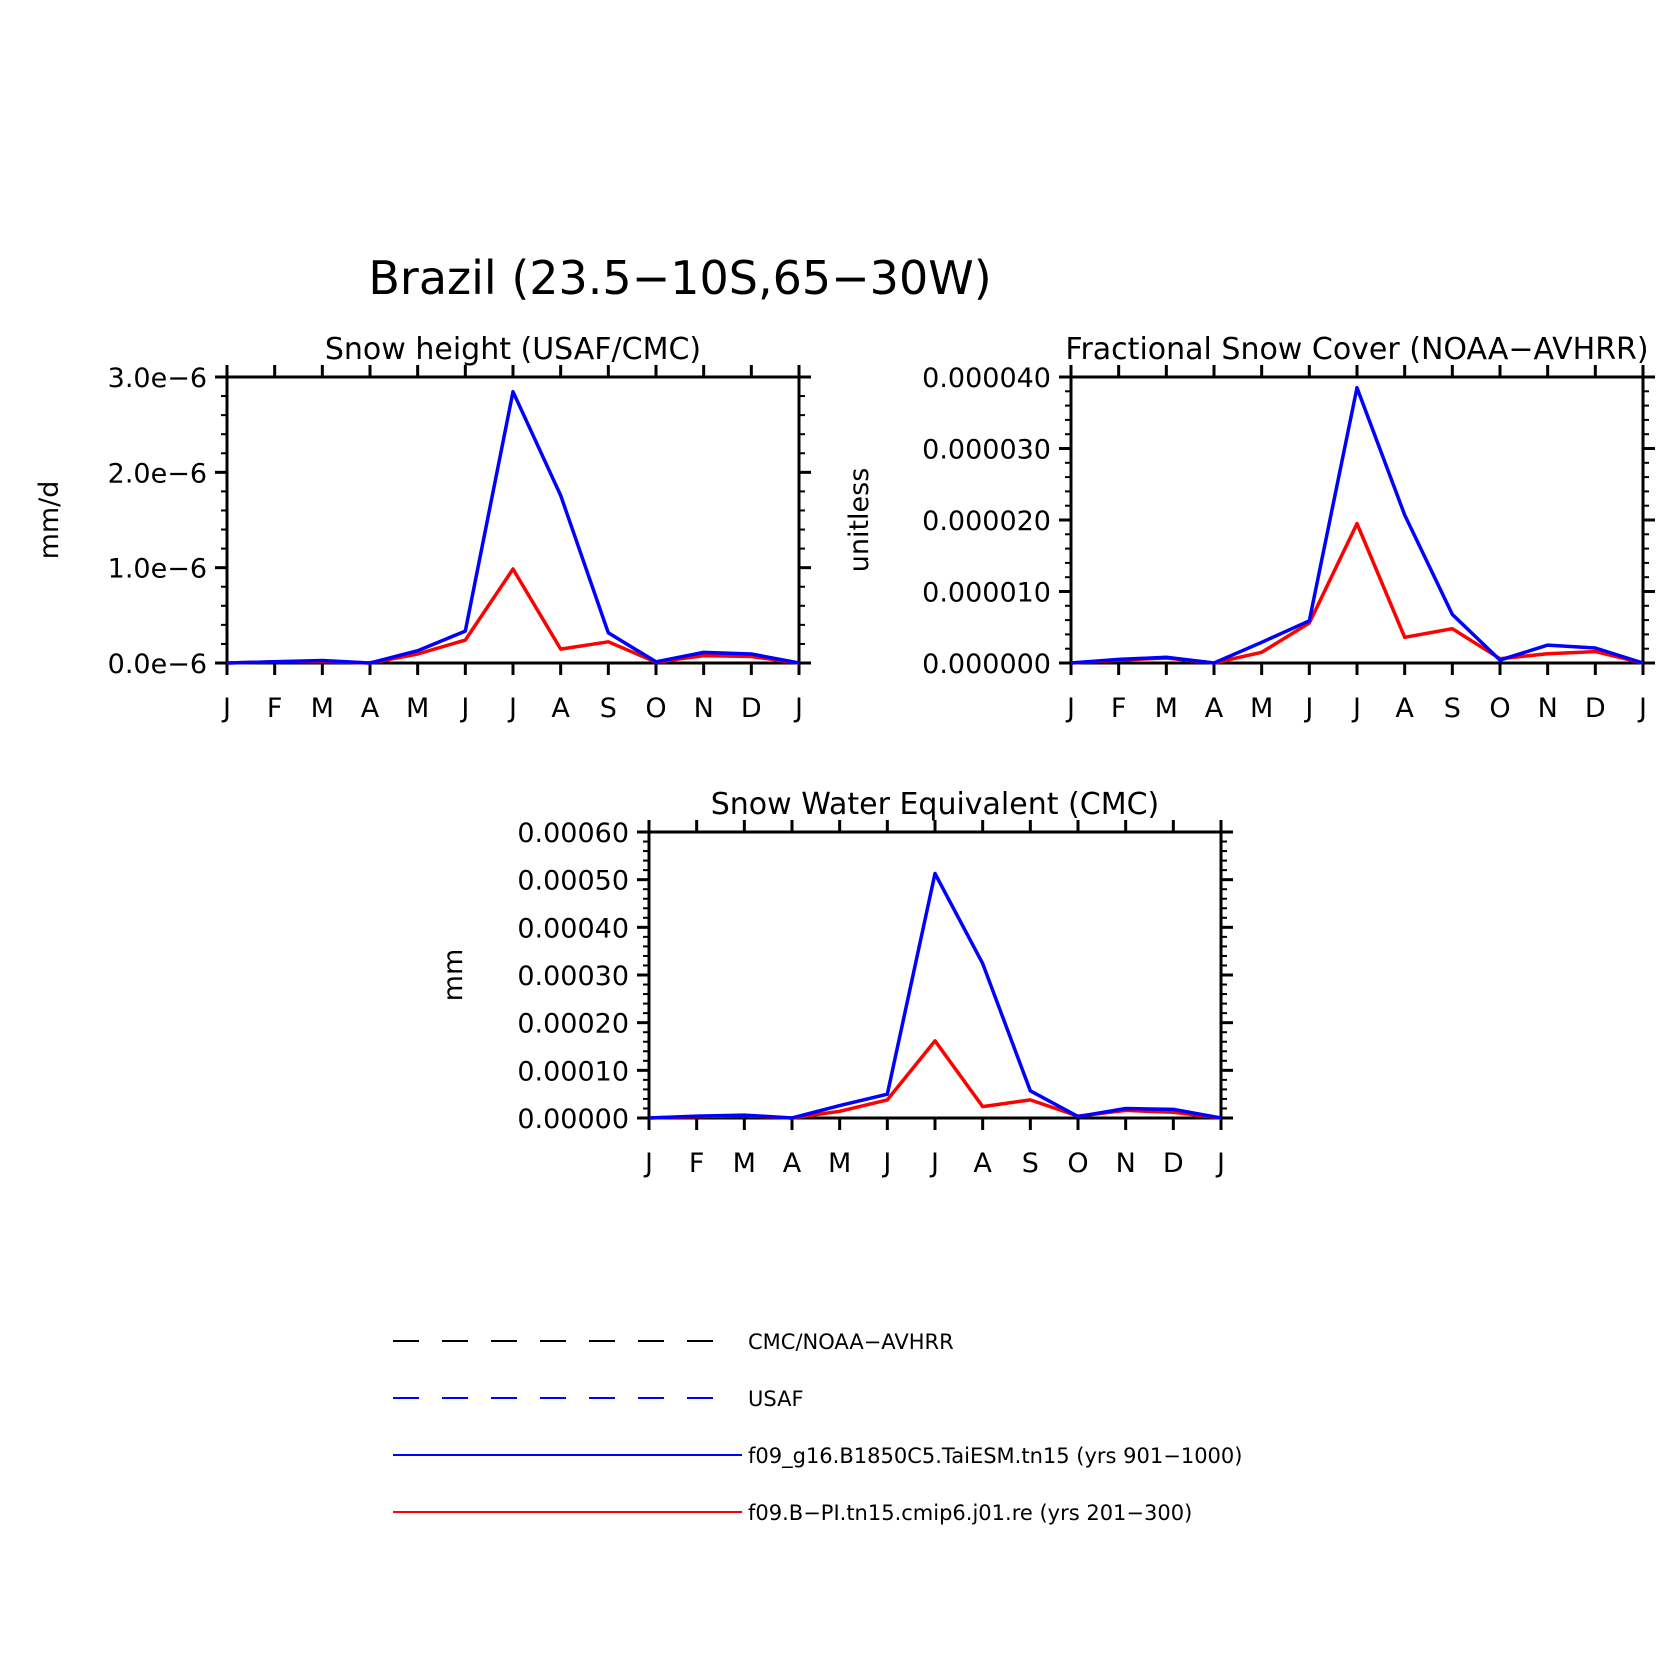 The image size is (1680, 1677). I want to click on y-tick-label: 2.0e−6, so click(157, 473).